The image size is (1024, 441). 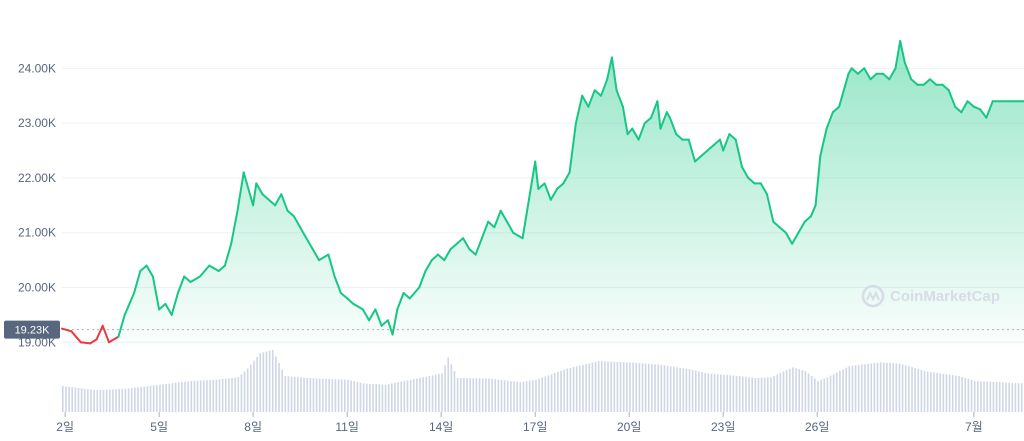 I want to click on x-tick-label: 8일, so click(x=253, y=427).